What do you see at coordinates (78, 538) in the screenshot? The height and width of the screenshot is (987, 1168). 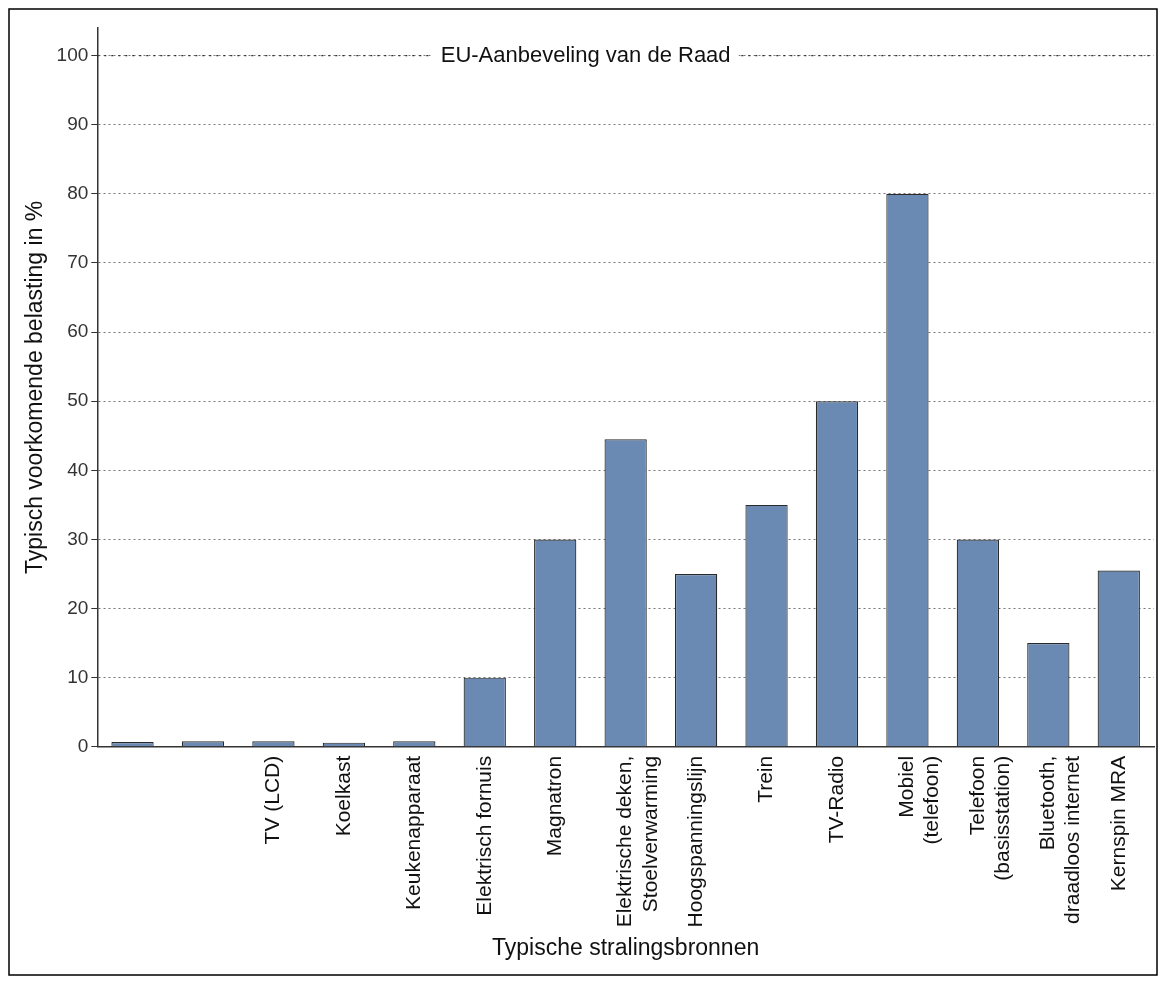 I see `y-tick-label: 30` at bounding box center [78, 538].